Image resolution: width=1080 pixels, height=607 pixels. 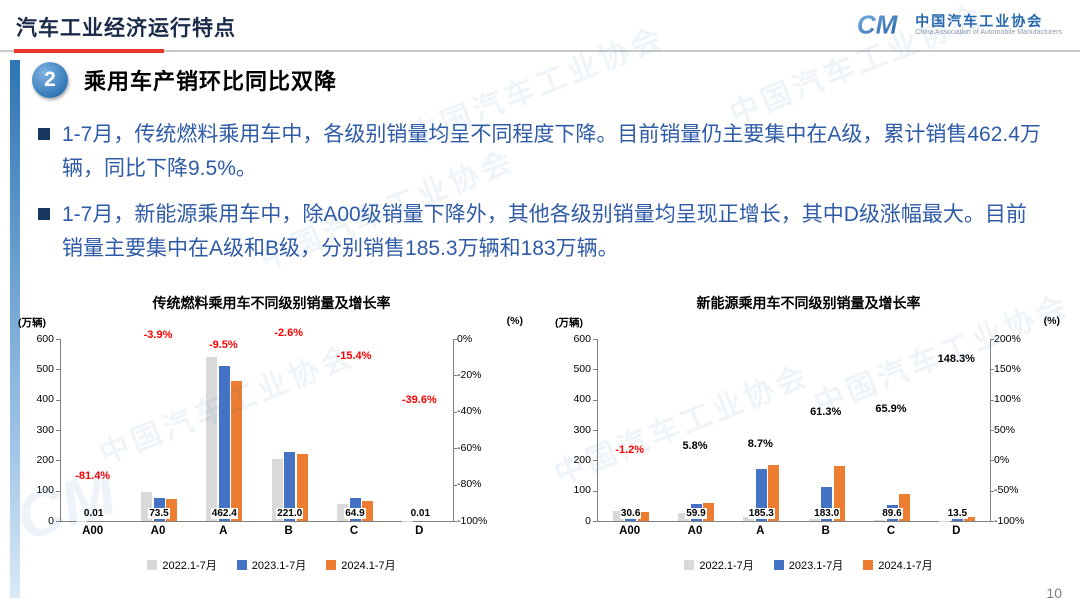 What do you see at coordinates (696, 513) in the screenshot?
I see `value-label: 59.9` at bounding box center [696, 513].